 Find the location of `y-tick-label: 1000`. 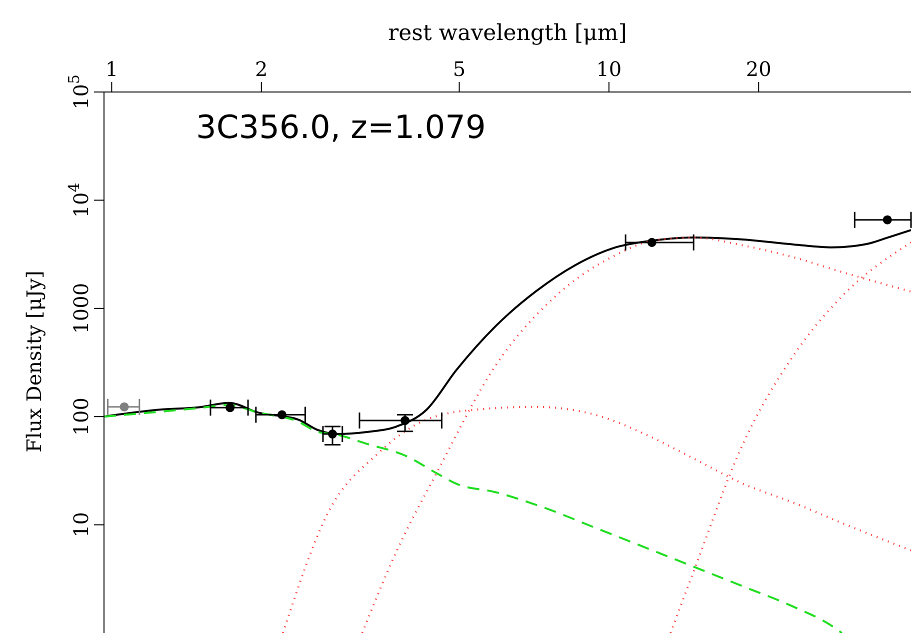

y-tick-label: 1000 is located at coordinates (81, 308).